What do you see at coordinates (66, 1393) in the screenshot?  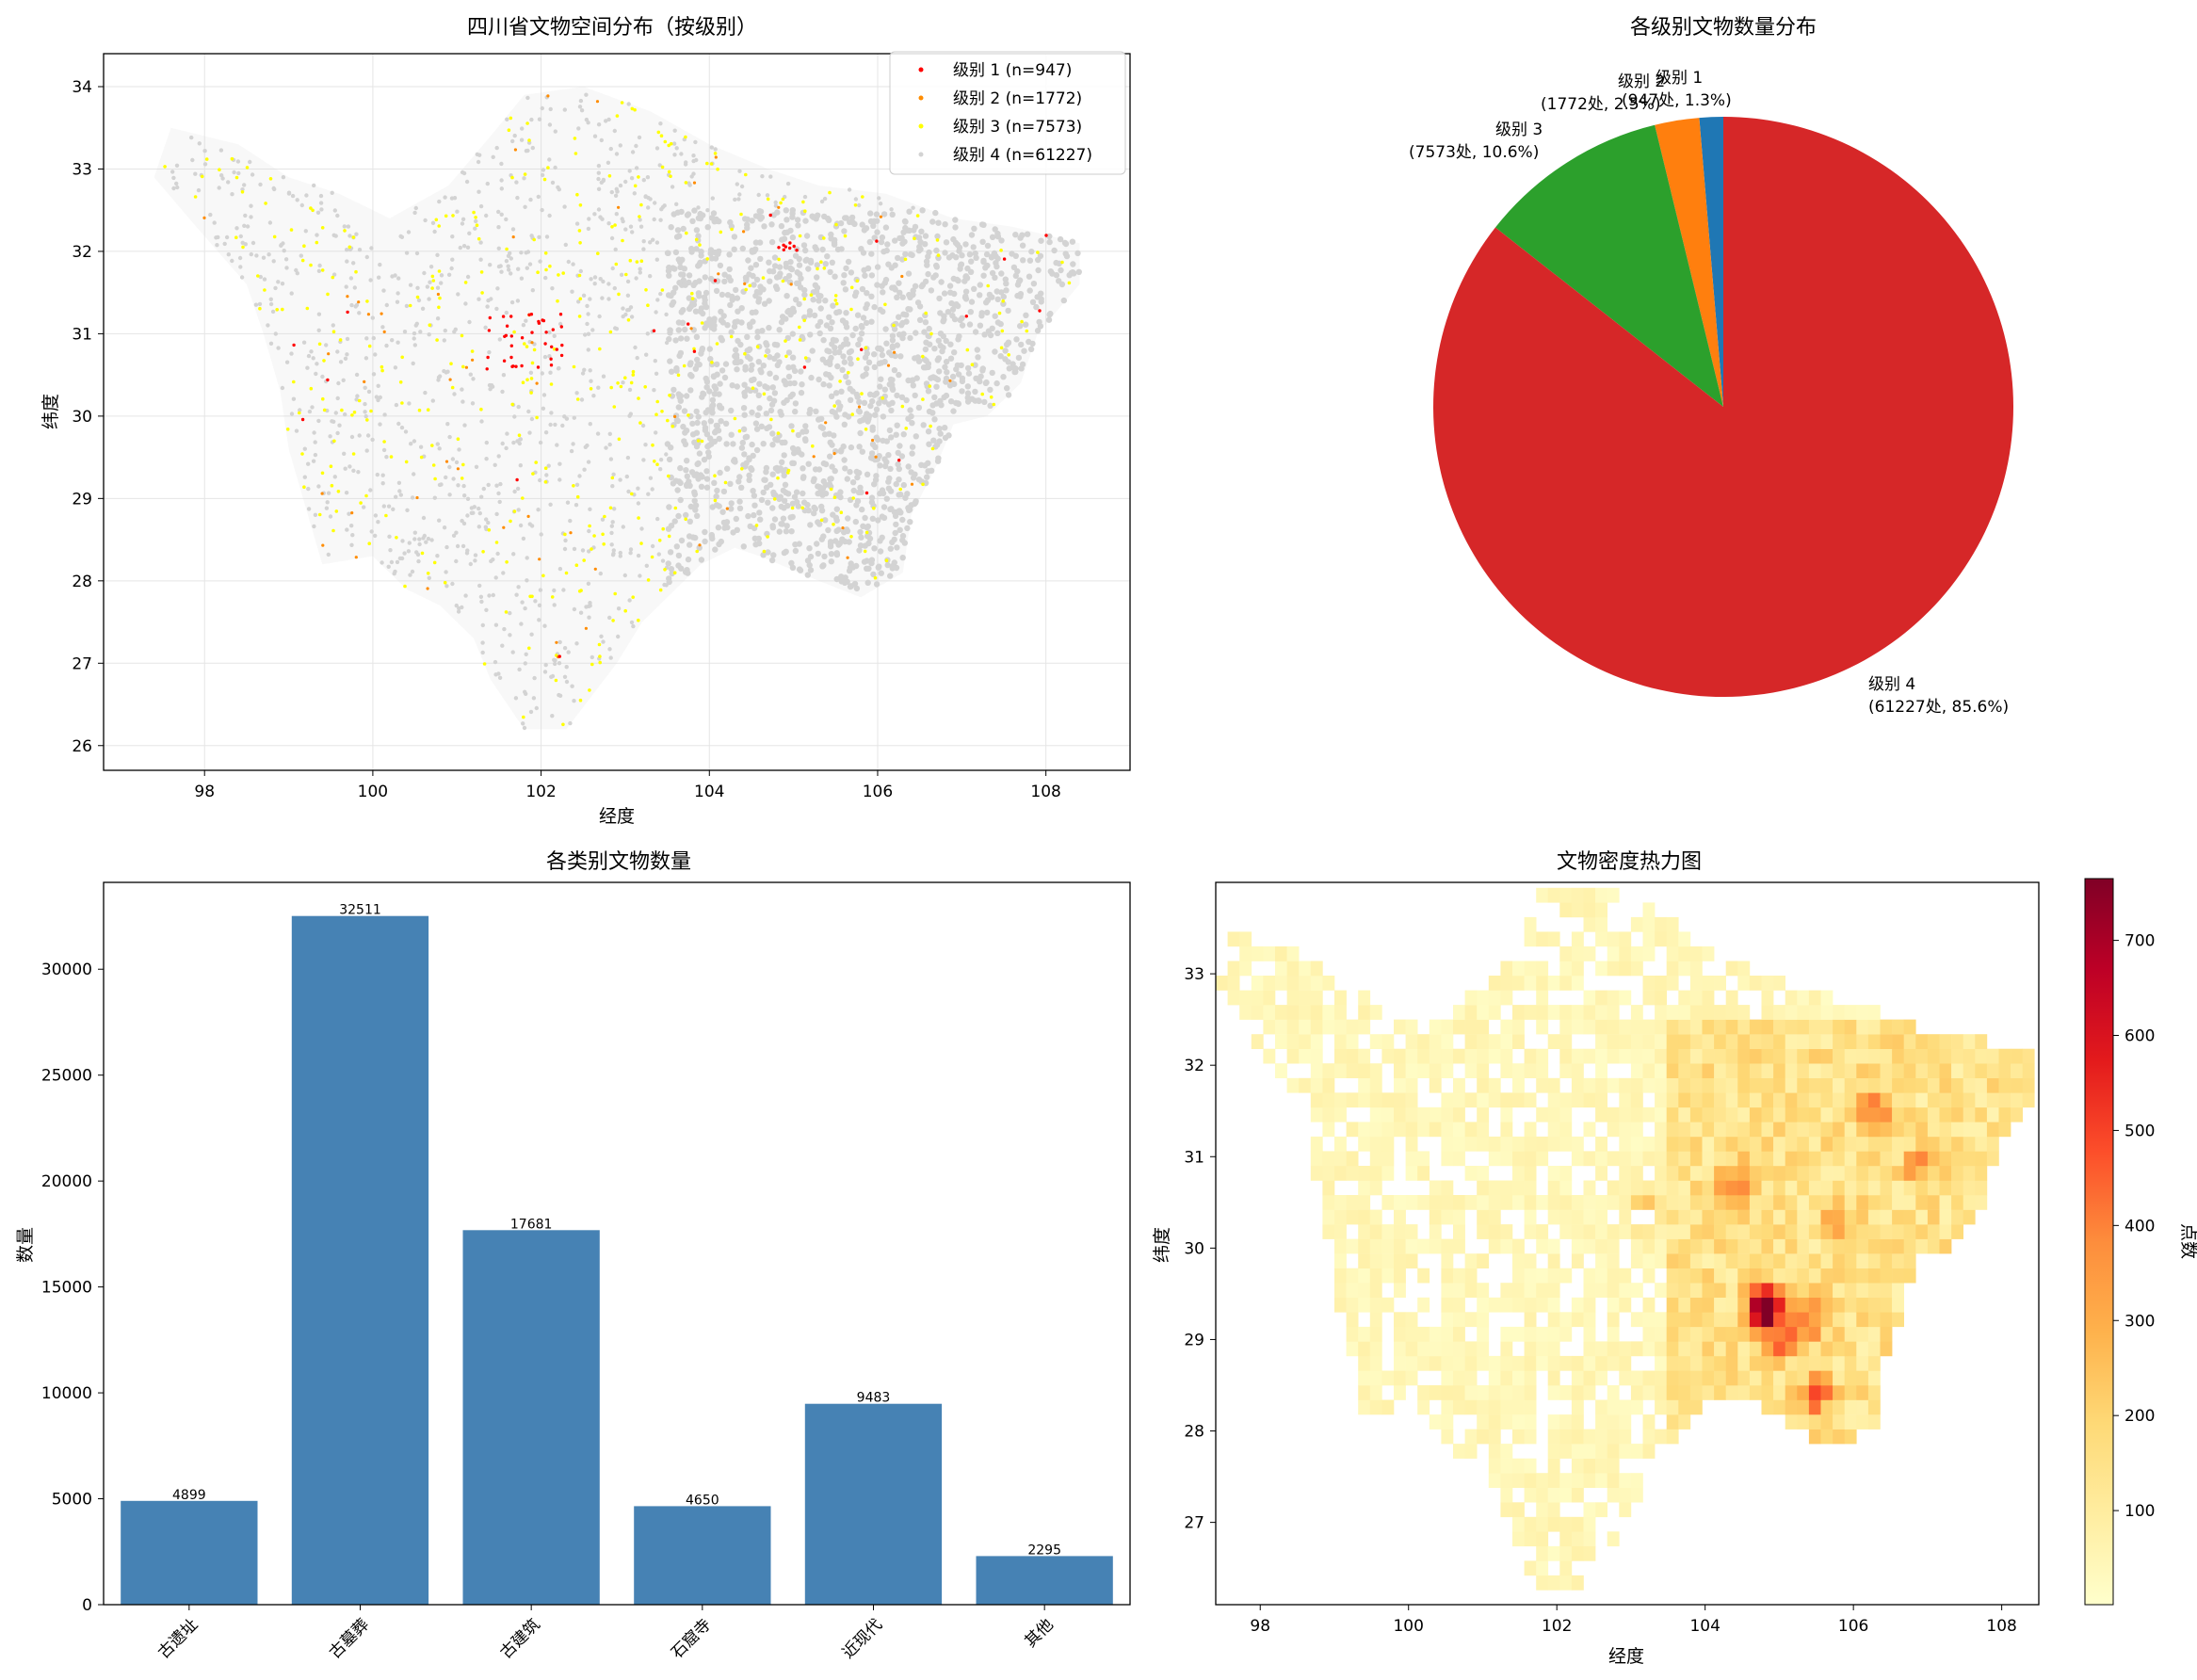 I see `bar-ytick-label: 10000` at bounding box center [66, 1393].